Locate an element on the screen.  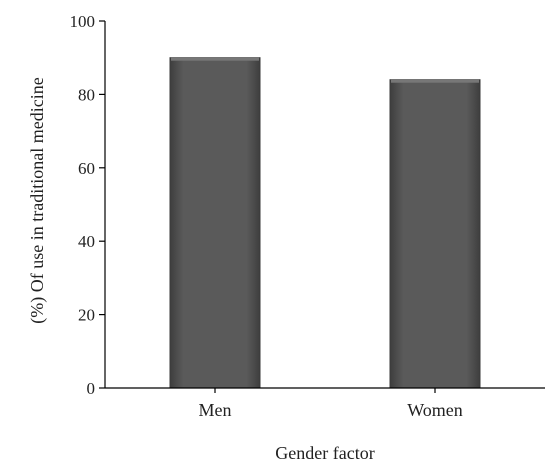
x-tick-label: Men is located at coordinates (215, 410).